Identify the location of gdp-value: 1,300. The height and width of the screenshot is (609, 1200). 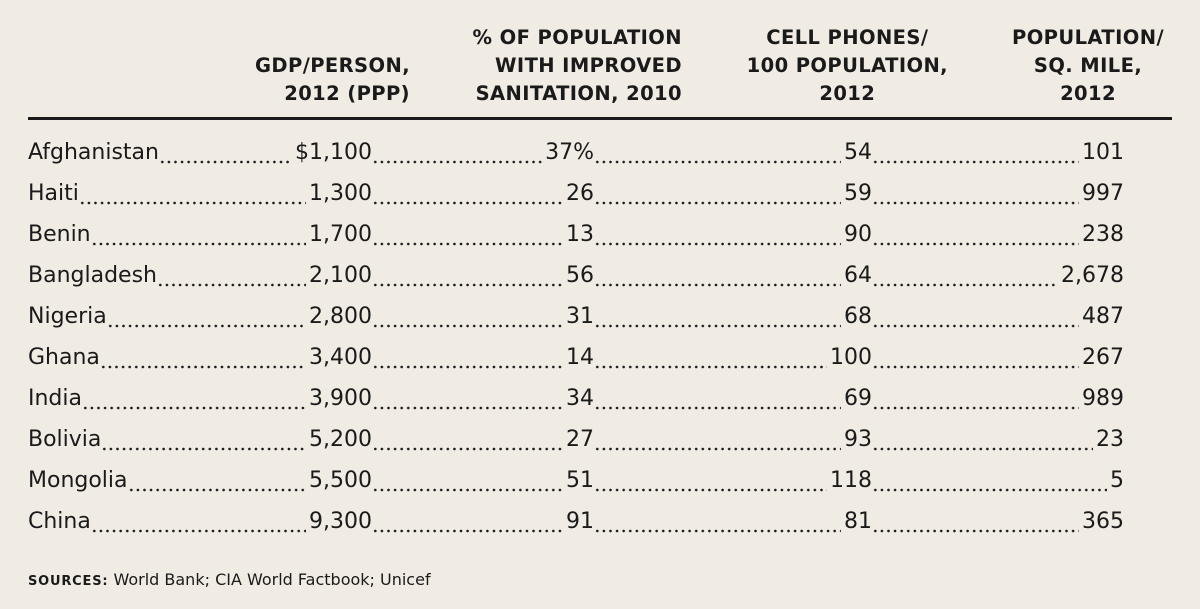
(340, 193).